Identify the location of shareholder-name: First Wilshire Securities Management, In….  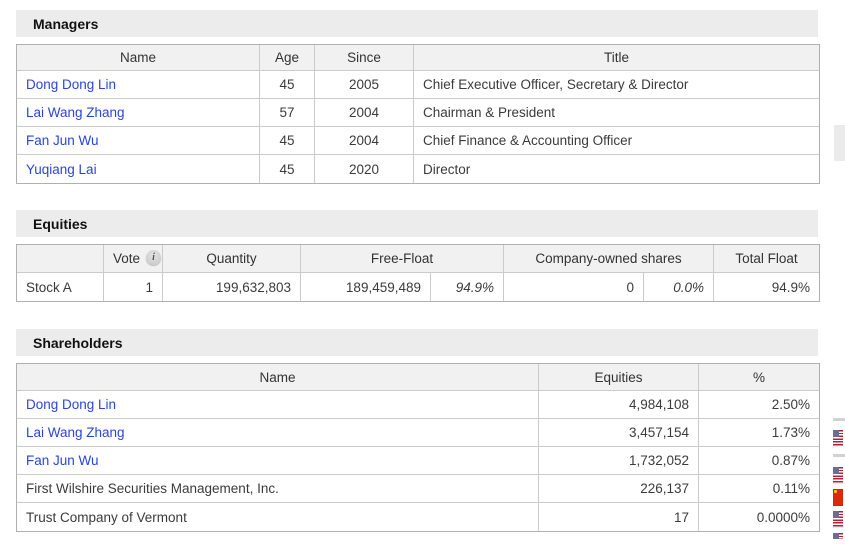
(278, 489).